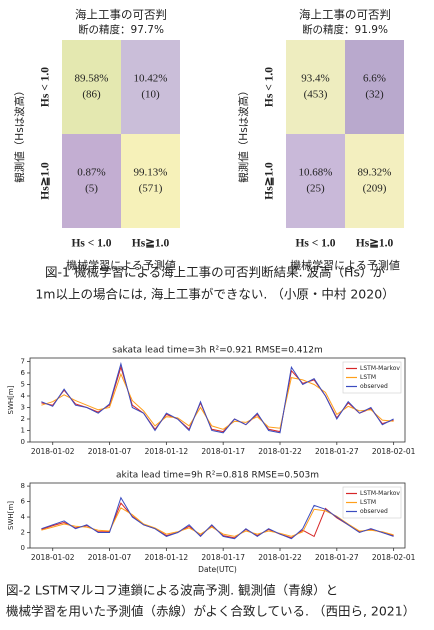 The image size is (434, 630). Describe the element at coordinates (316, 95) in the screenshot. I see `cell-count: (453)` at that location.